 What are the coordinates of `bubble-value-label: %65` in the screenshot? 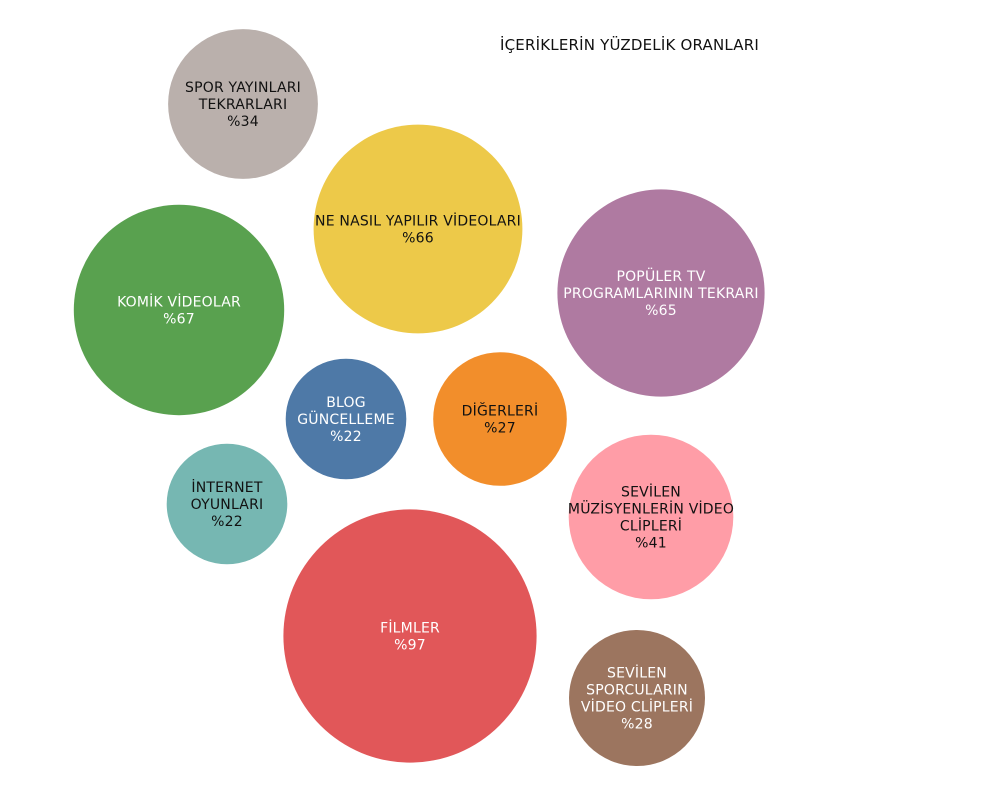 It's located at (661, 311).